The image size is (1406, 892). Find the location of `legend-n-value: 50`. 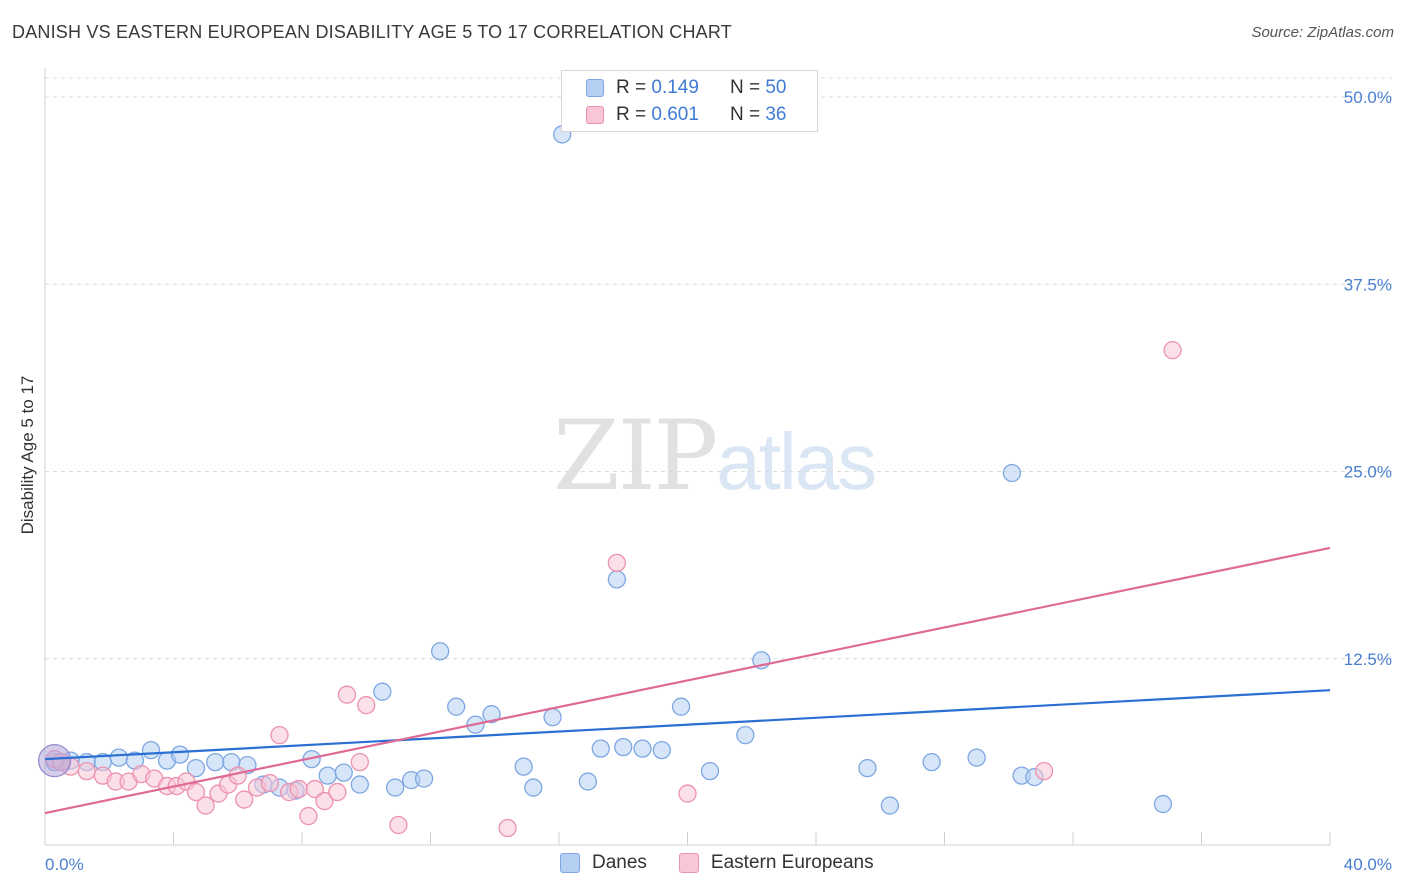

legend-n-value: 50 is located at coordinates (776, 87).